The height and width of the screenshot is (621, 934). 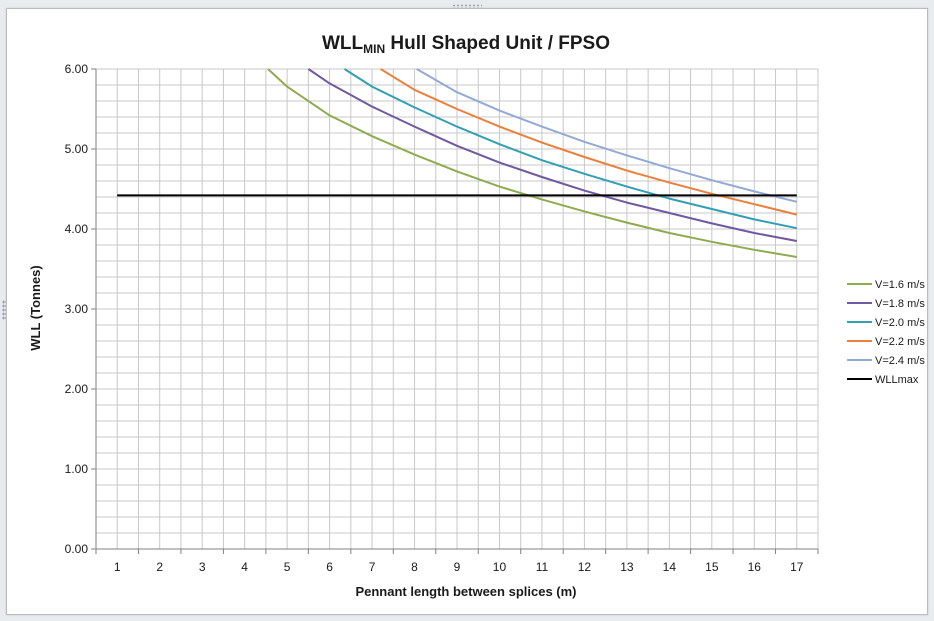 I want to click on x-tick-label: 8, so click(x=414, y=567).